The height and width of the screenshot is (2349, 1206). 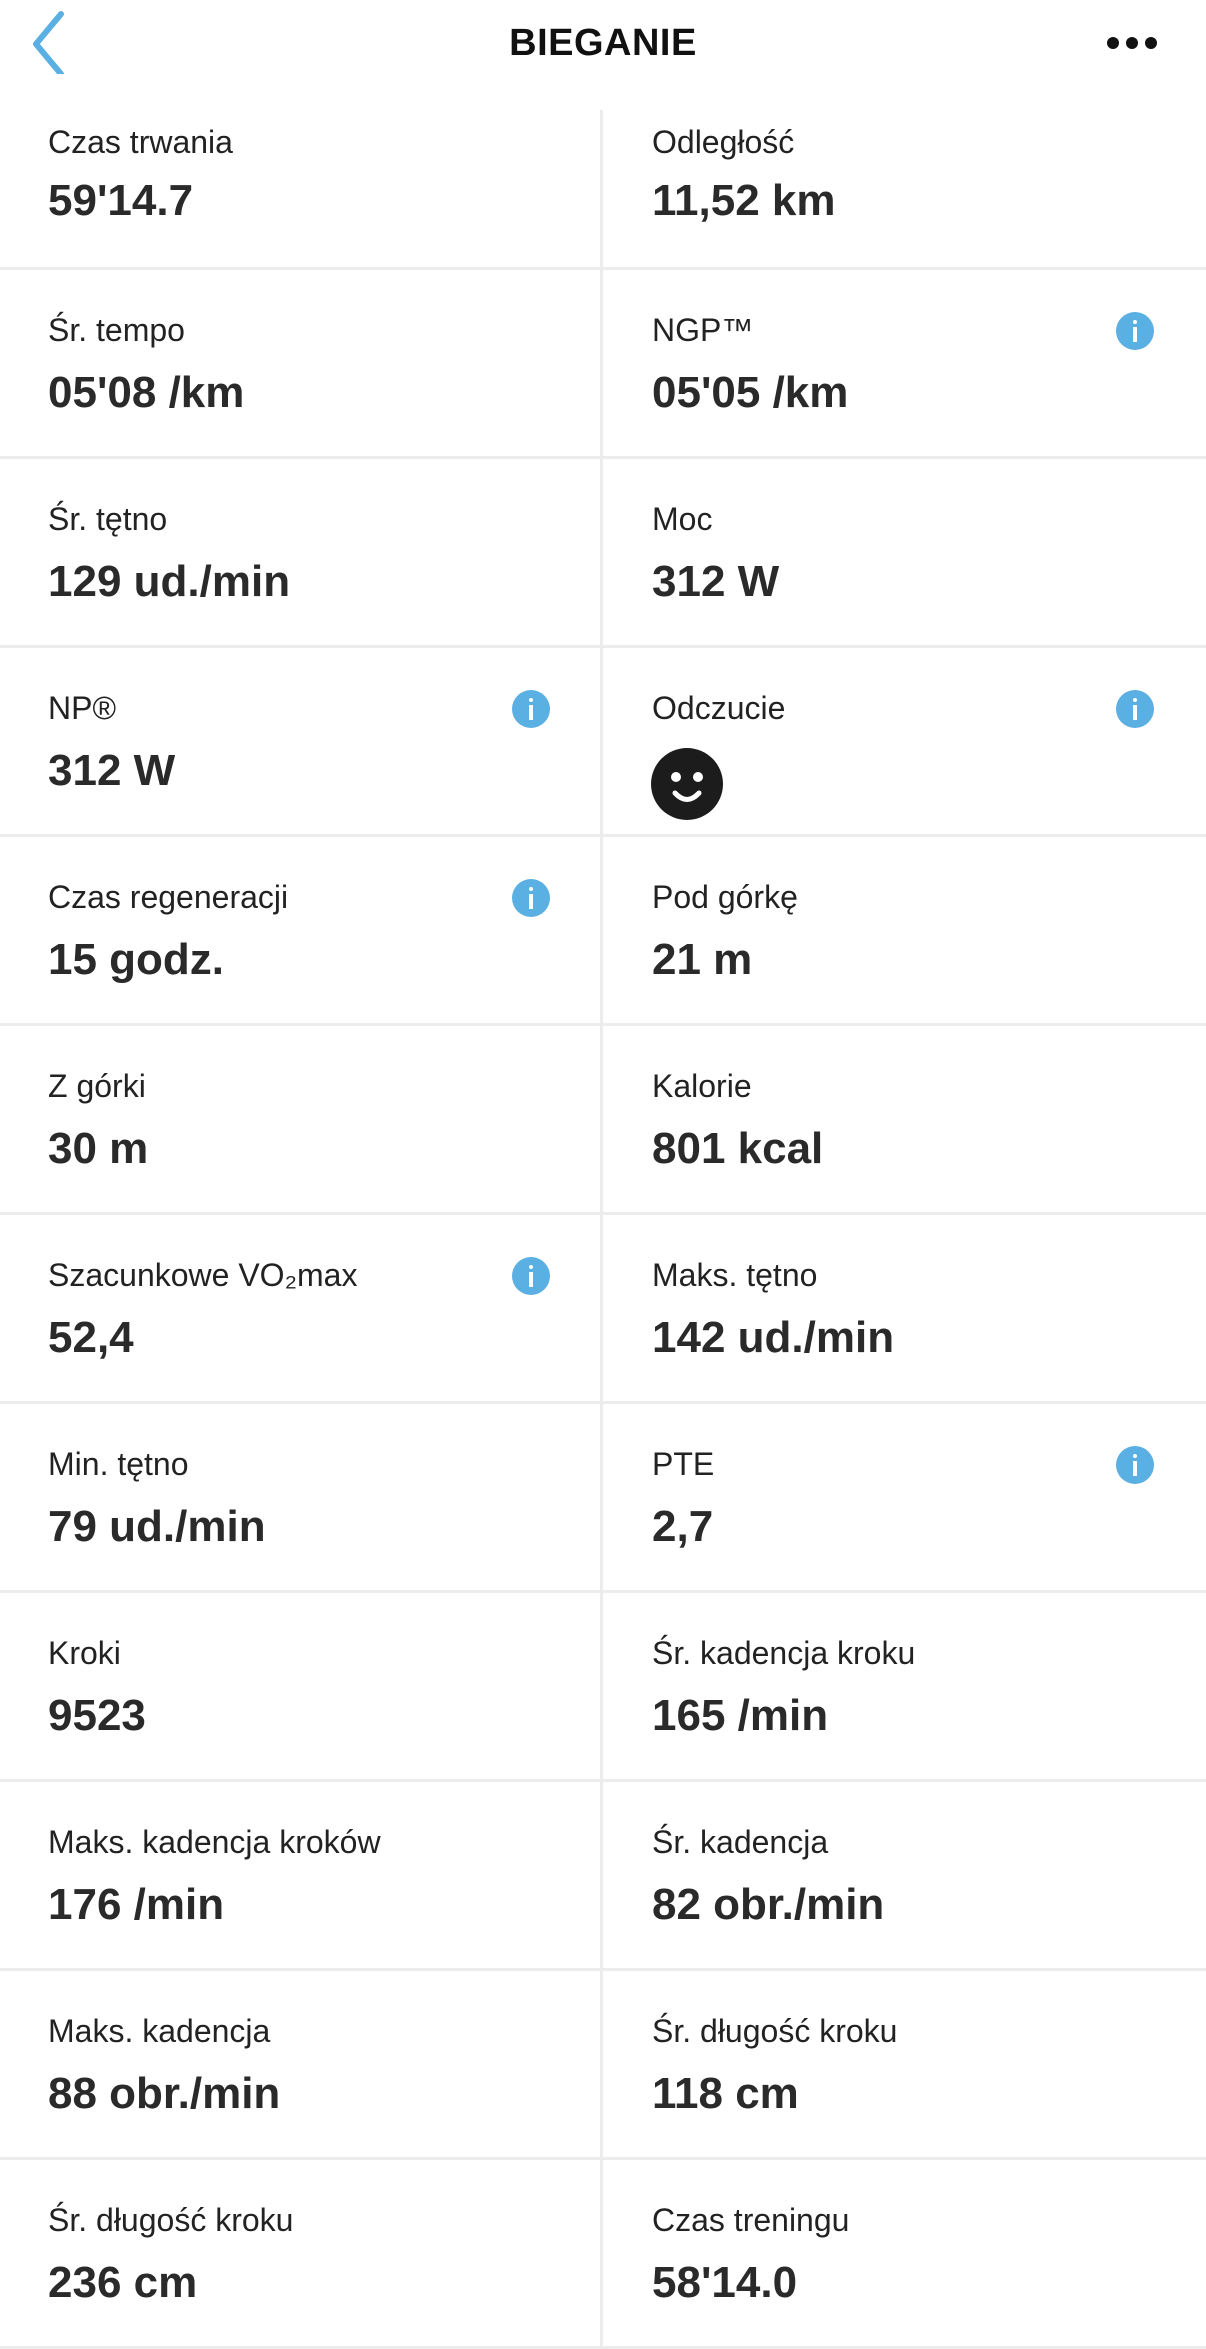 I want to click on top-bar: BIEGANIE, so click(x=603, y=55).